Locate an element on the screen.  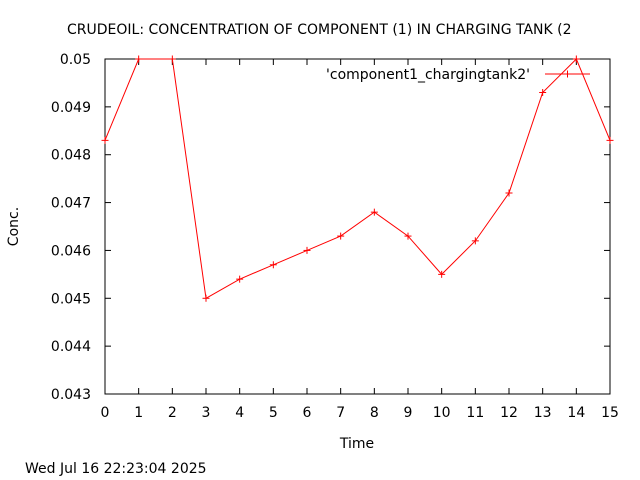
y-tick-label: 0.048 is located at coordinates (71, 156).